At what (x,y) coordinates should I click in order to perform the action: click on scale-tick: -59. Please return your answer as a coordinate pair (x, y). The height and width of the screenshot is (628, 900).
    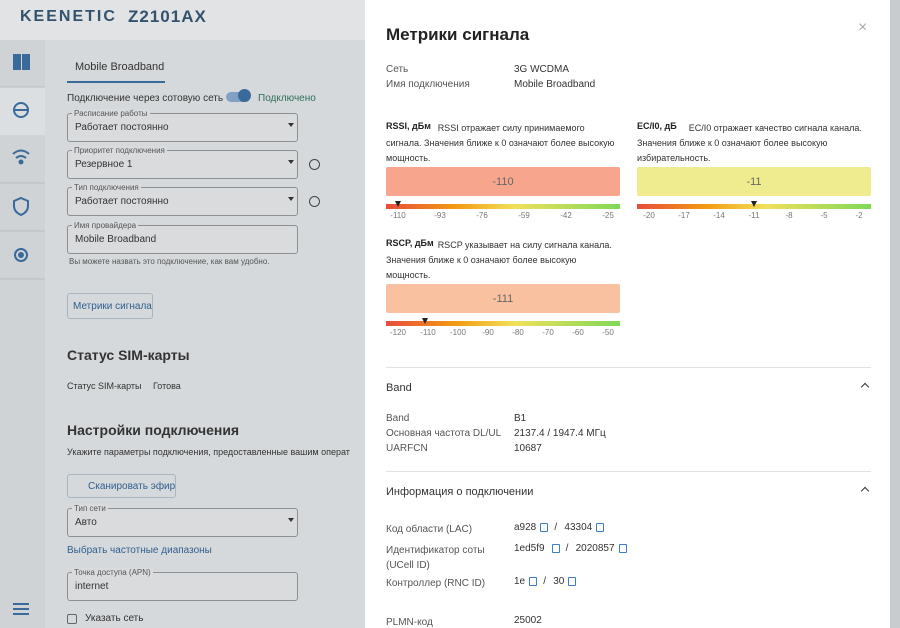
    Looking at the image, I should click on (524, 215).